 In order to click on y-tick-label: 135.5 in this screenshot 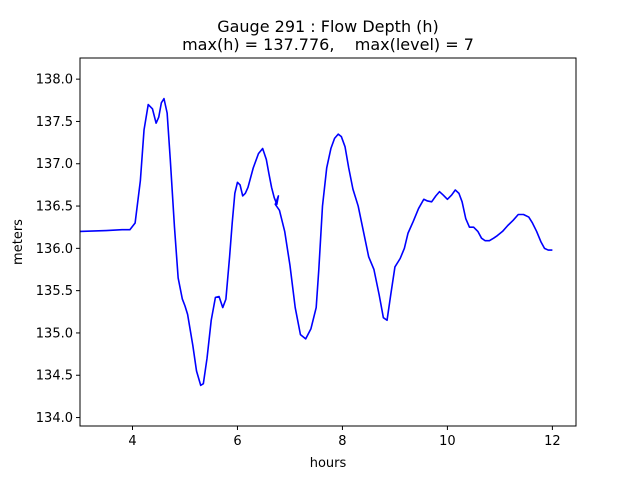, I will do `click(54, 291)`.